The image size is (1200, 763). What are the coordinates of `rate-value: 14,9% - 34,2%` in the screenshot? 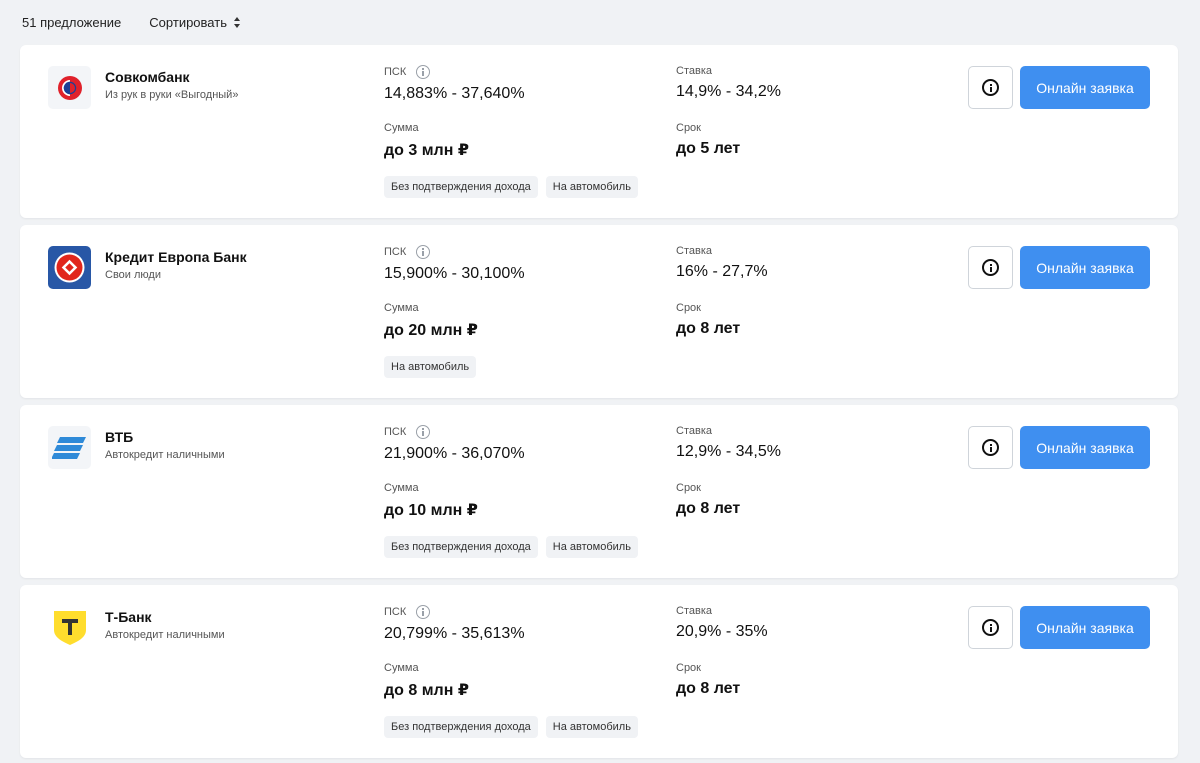 It's located at (728, 91).